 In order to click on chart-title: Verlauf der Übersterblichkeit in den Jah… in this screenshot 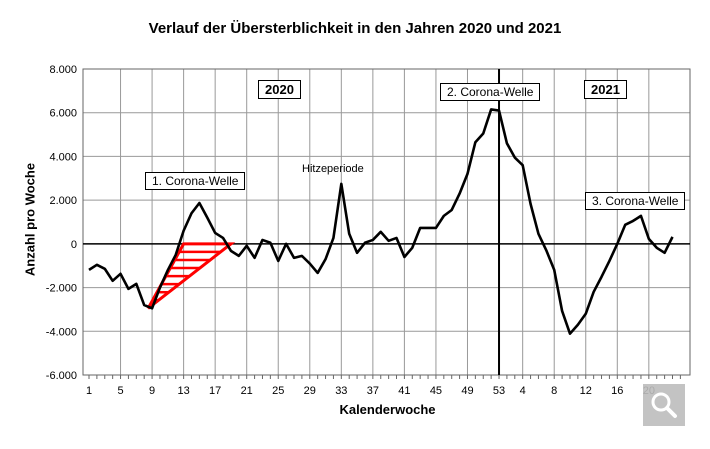, I will do `click(355, 28)`.